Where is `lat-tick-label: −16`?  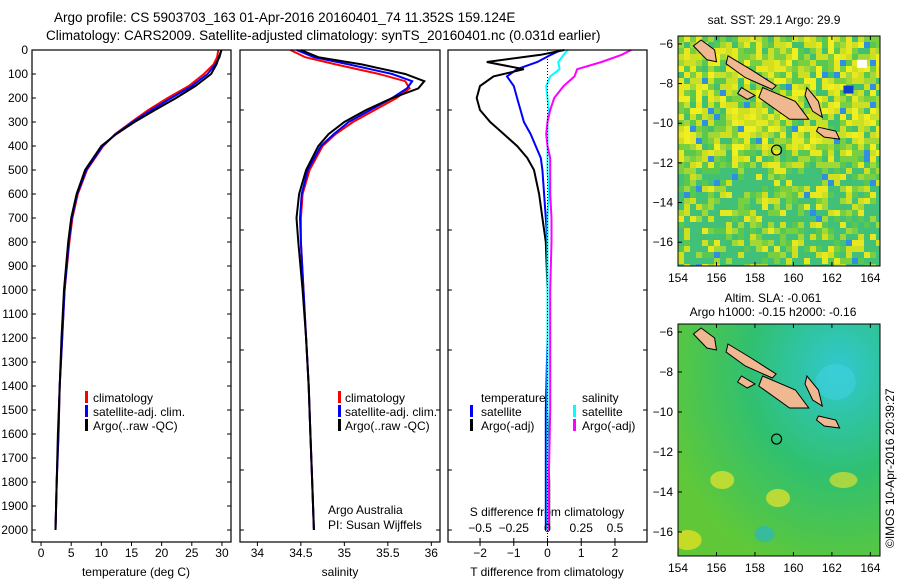
lat-tick-label: −16 is located at coordinates (663, 532).